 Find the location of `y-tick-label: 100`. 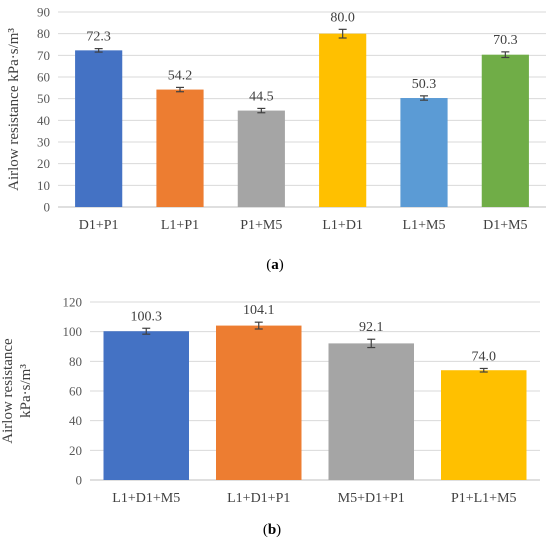

y-tick-label: 100 is located at coordinates (73, 331).